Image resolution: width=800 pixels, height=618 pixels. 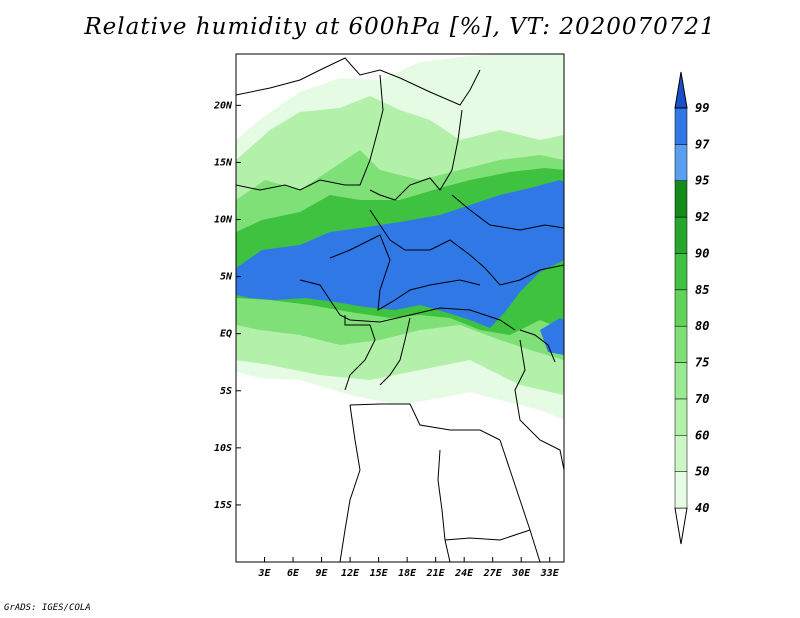 What do you see at coordinates (223, 448) in the screenshot?
I see `lat-label: 10S` at bounding box center [223, 448].